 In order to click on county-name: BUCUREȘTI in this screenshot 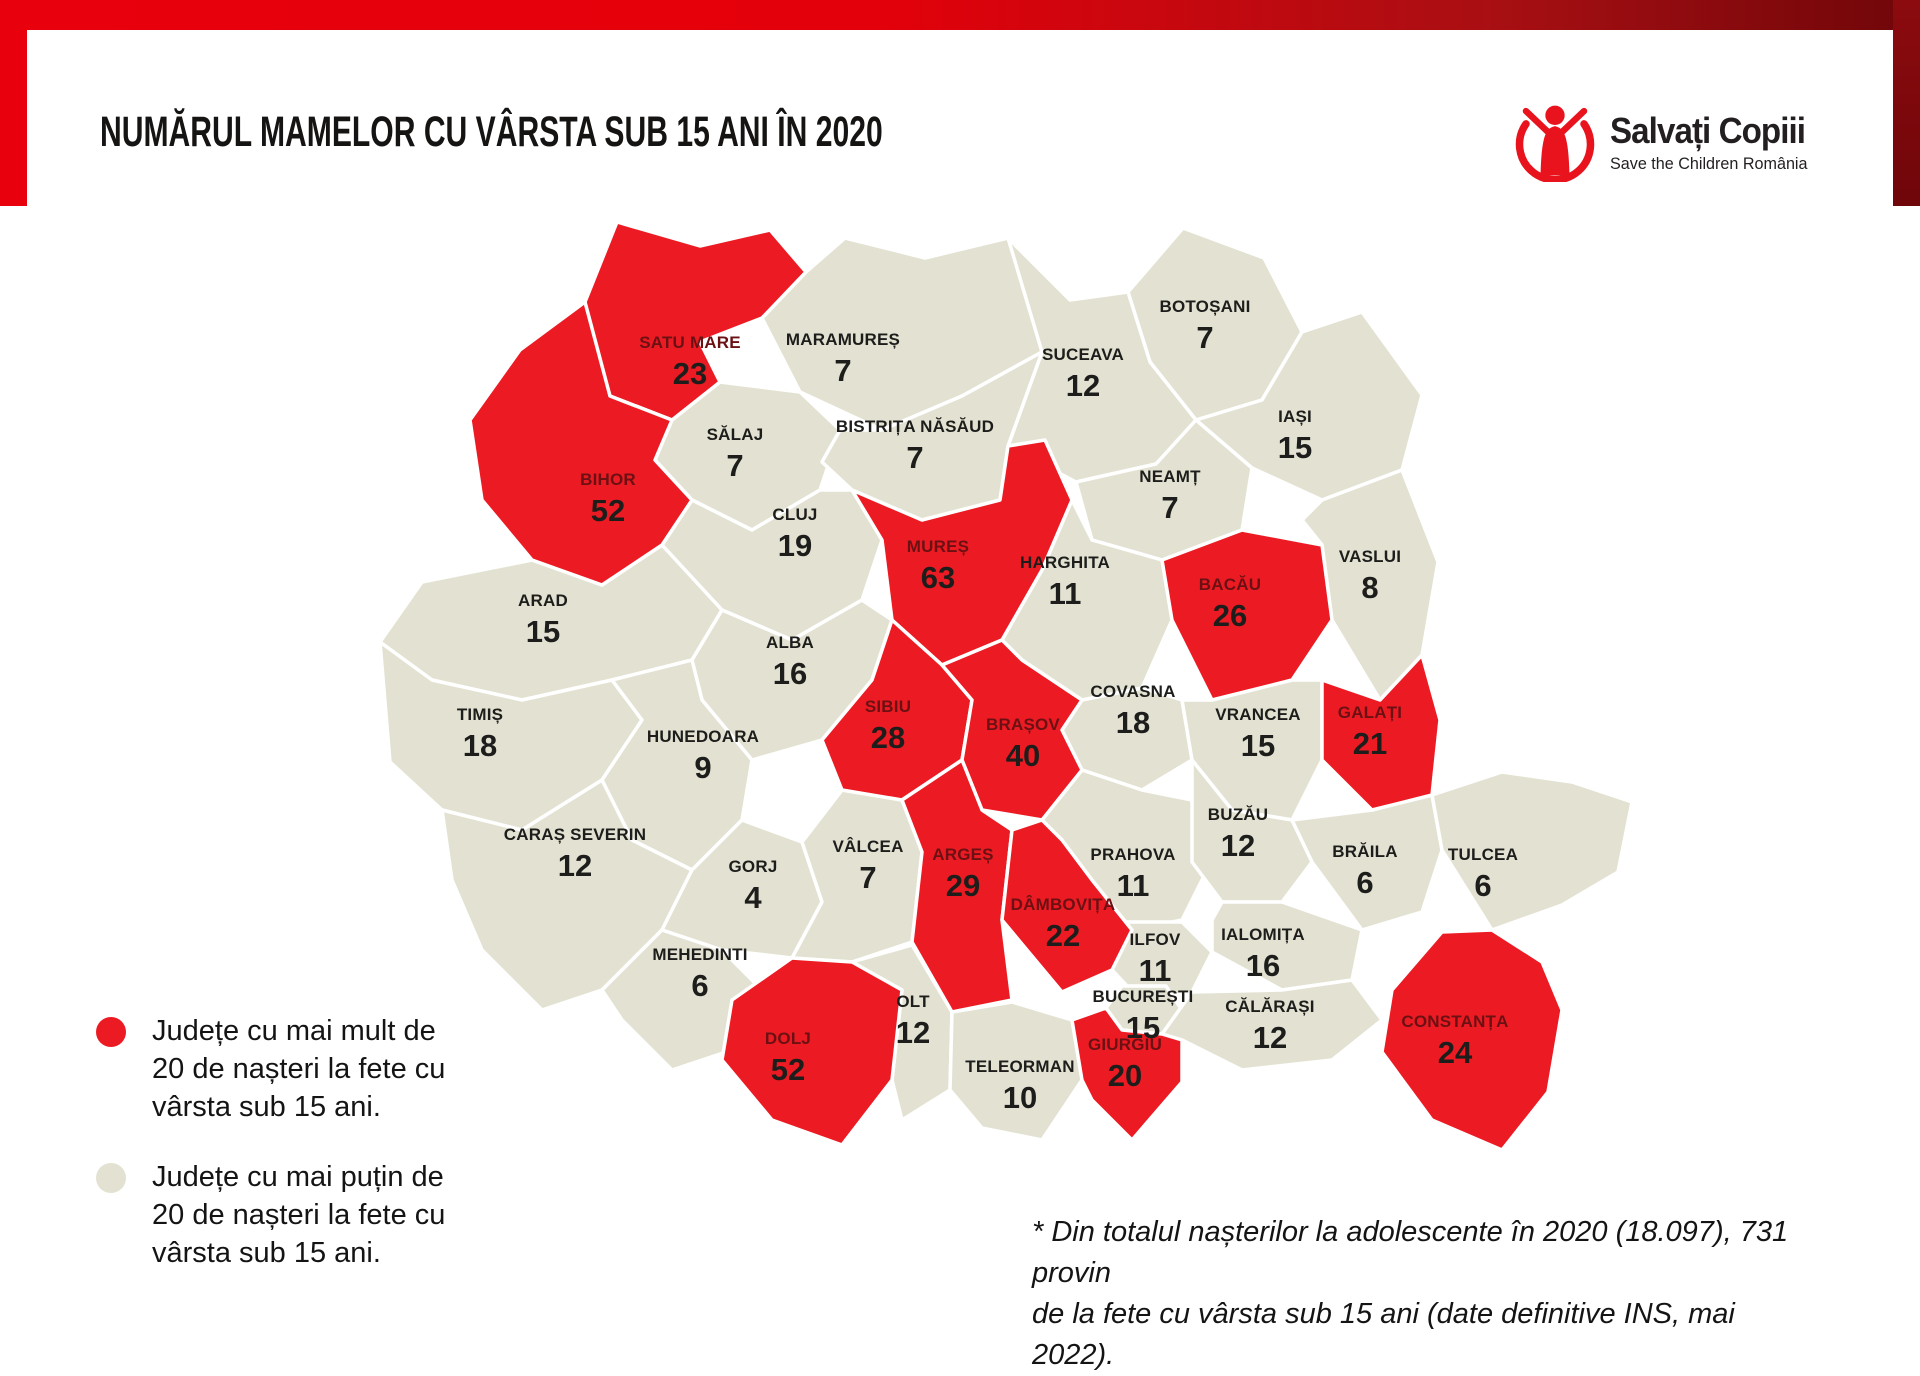, I will do `click(1143, 996)`.